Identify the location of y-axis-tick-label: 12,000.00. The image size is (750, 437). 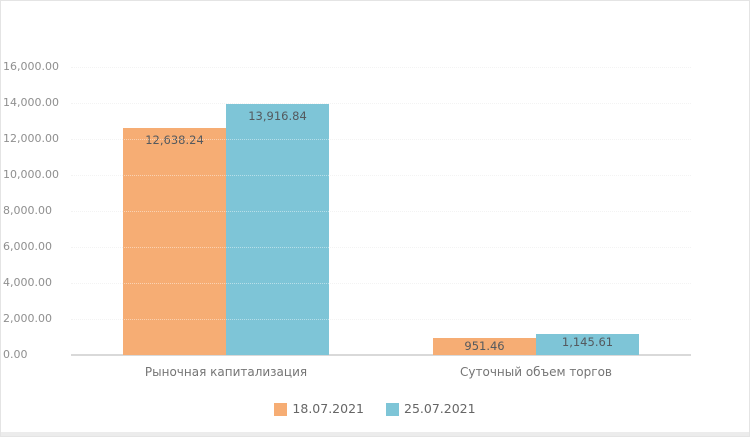
(31, 138).